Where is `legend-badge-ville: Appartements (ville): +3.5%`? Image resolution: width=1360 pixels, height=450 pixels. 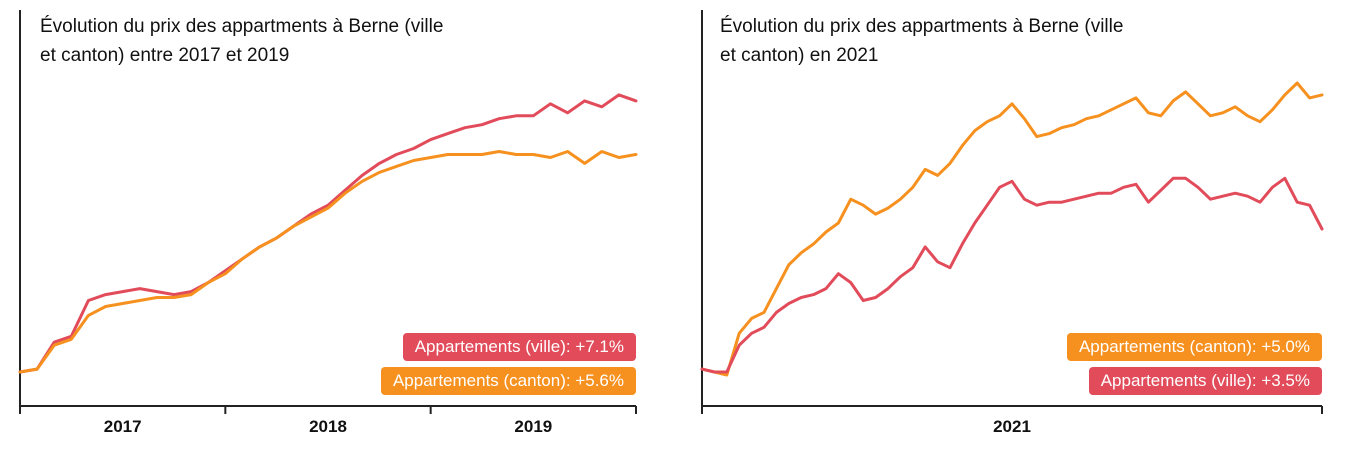
legend-badge-ville: Appartements (ville): +3.5% is located at coordinates (1205, 381).